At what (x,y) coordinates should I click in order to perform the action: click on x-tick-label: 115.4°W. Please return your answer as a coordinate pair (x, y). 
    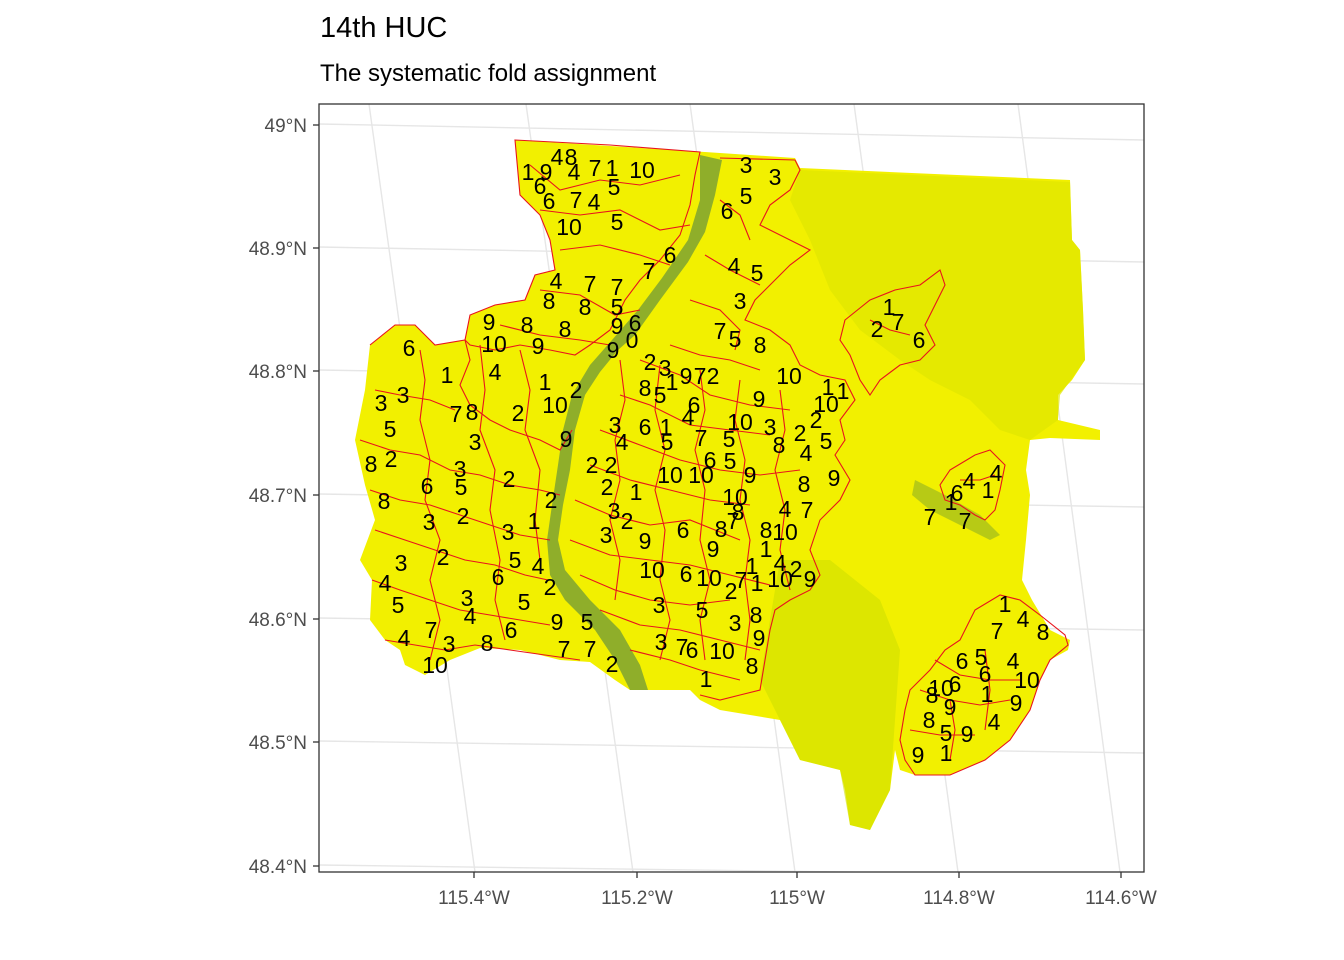
    Looking at the image, I should click on (474, 898).